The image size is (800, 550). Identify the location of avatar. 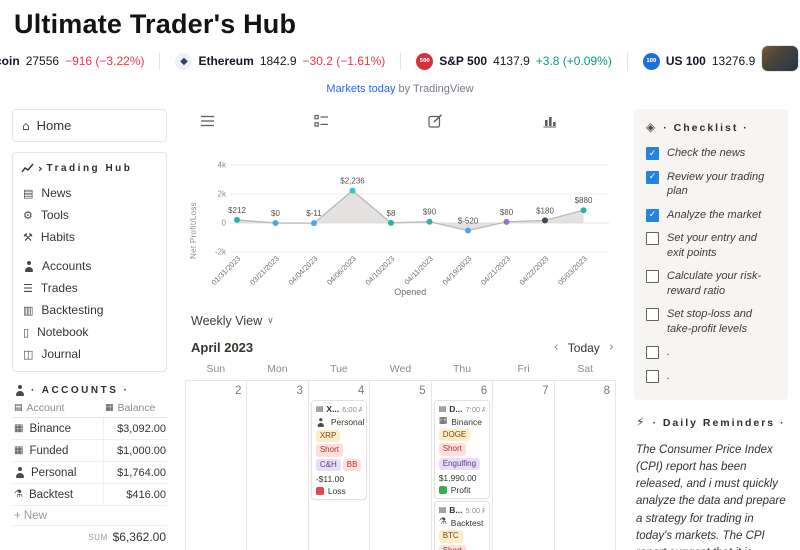
(780, 58).